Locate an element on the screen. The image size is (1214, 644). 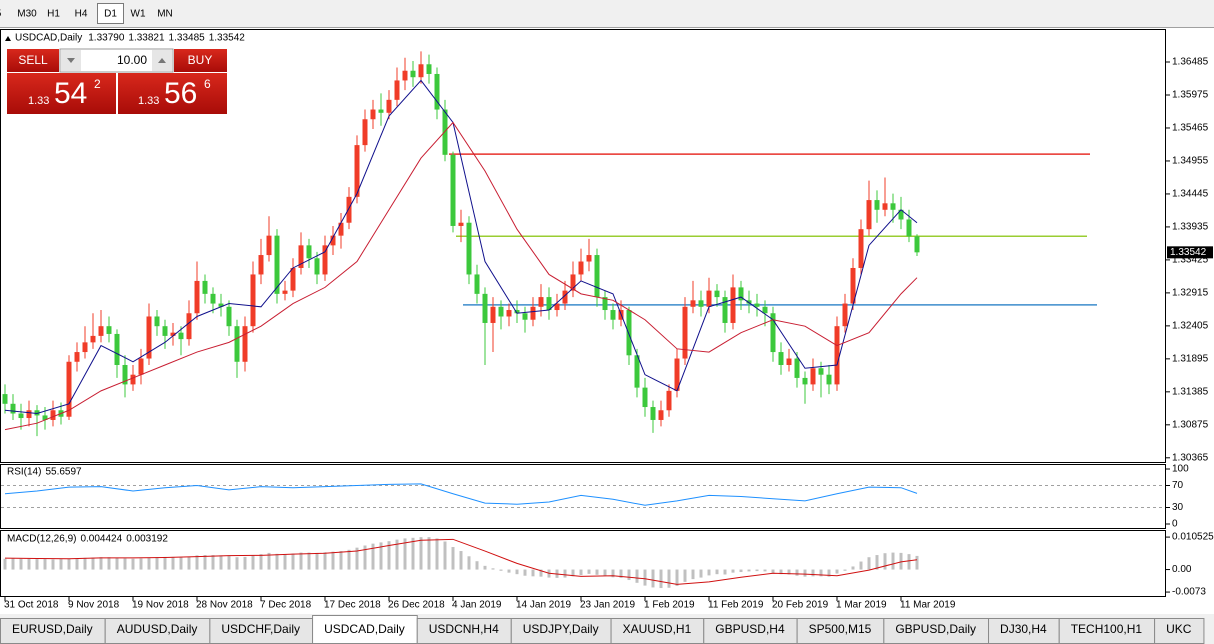
ask-box is located at coordinates (172, 93).